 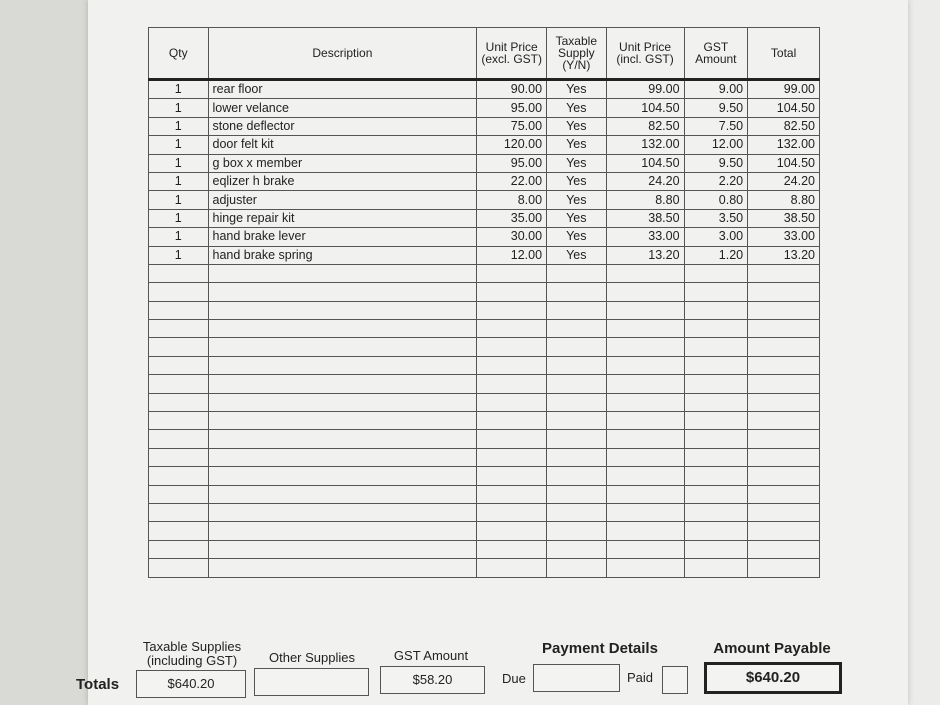 I want to click on table-cell: door felt kit, so click(x=342, y=145).